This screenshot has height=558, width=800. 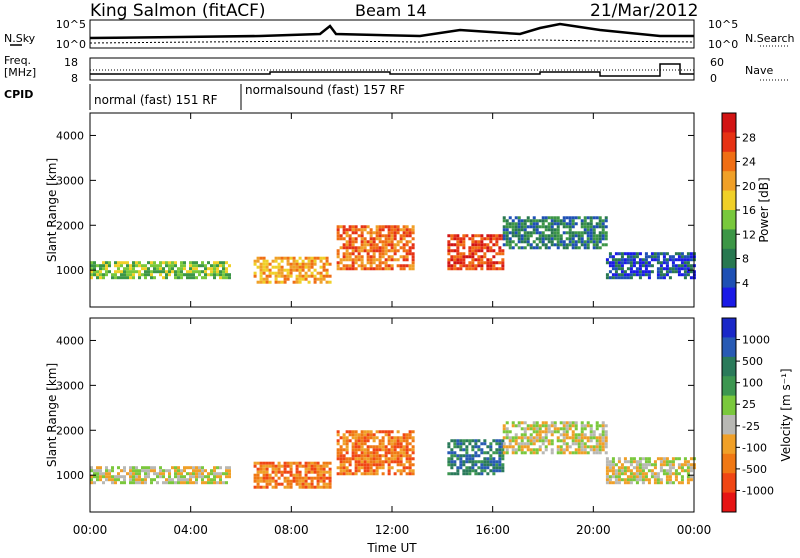 What do you see at coordinates (729, 386) in the screenshot?
I see `colorbar-segment` at bounding box center [729, 386].